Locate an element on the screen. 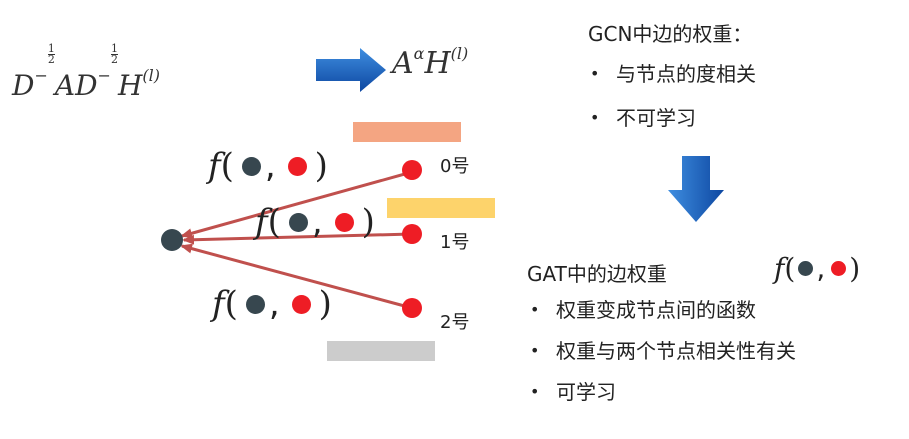 Image resolution: width=909 pixels, height=439 pixels. gcn-bullet-item: 不可学习 is located at coordinates (671, 118).